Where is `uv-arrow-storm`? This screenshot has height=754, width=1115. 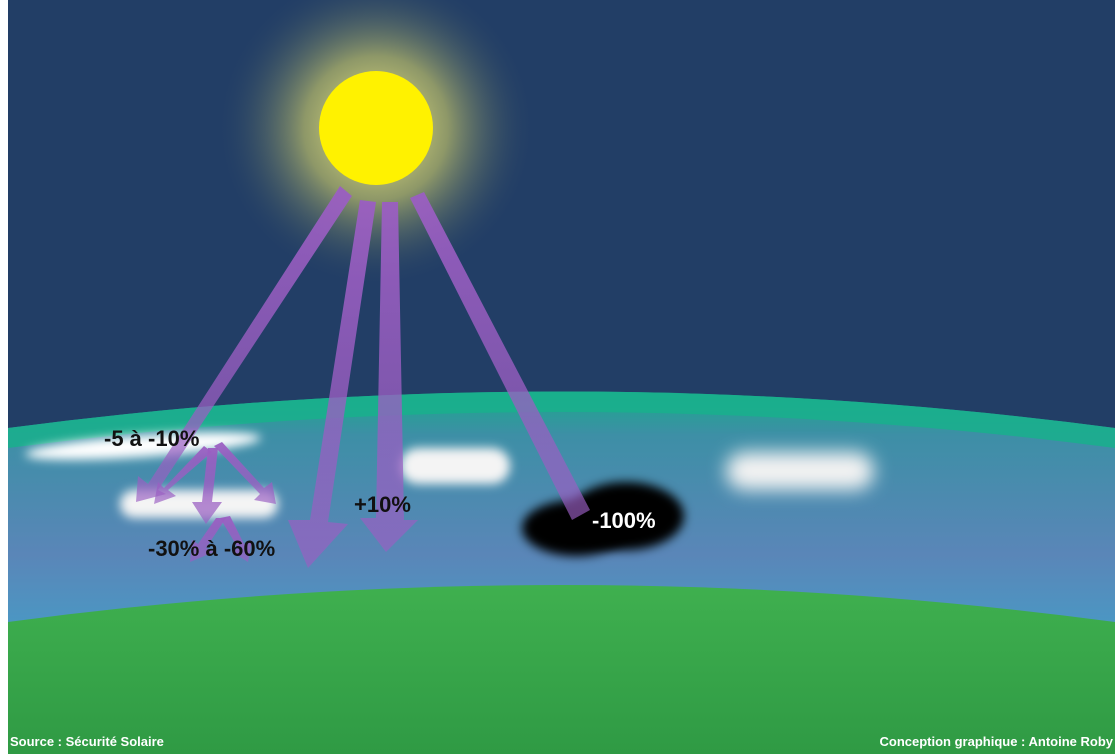 uv-arrow-storm is located at coordinates (500, 356).